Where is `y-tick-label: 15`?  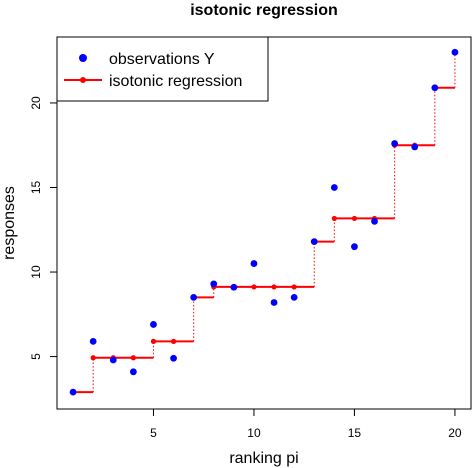
y-tick-label: 15 is located at coordinates (36, 187).